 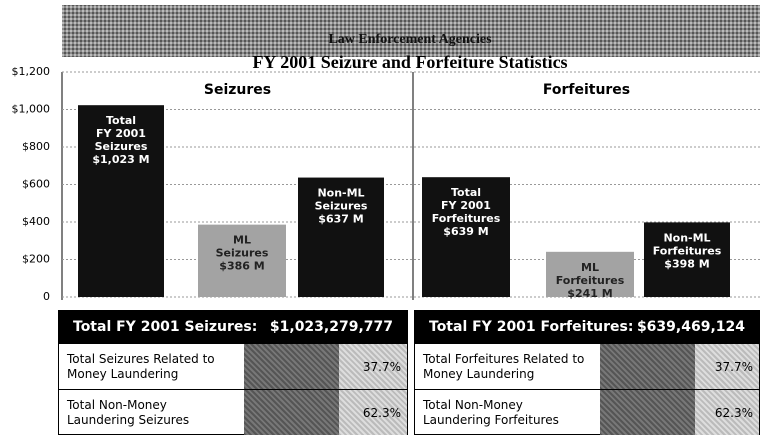 I want to click on row-label: Total Non-Money Laundering Seizures, so click(x=128, y=412).